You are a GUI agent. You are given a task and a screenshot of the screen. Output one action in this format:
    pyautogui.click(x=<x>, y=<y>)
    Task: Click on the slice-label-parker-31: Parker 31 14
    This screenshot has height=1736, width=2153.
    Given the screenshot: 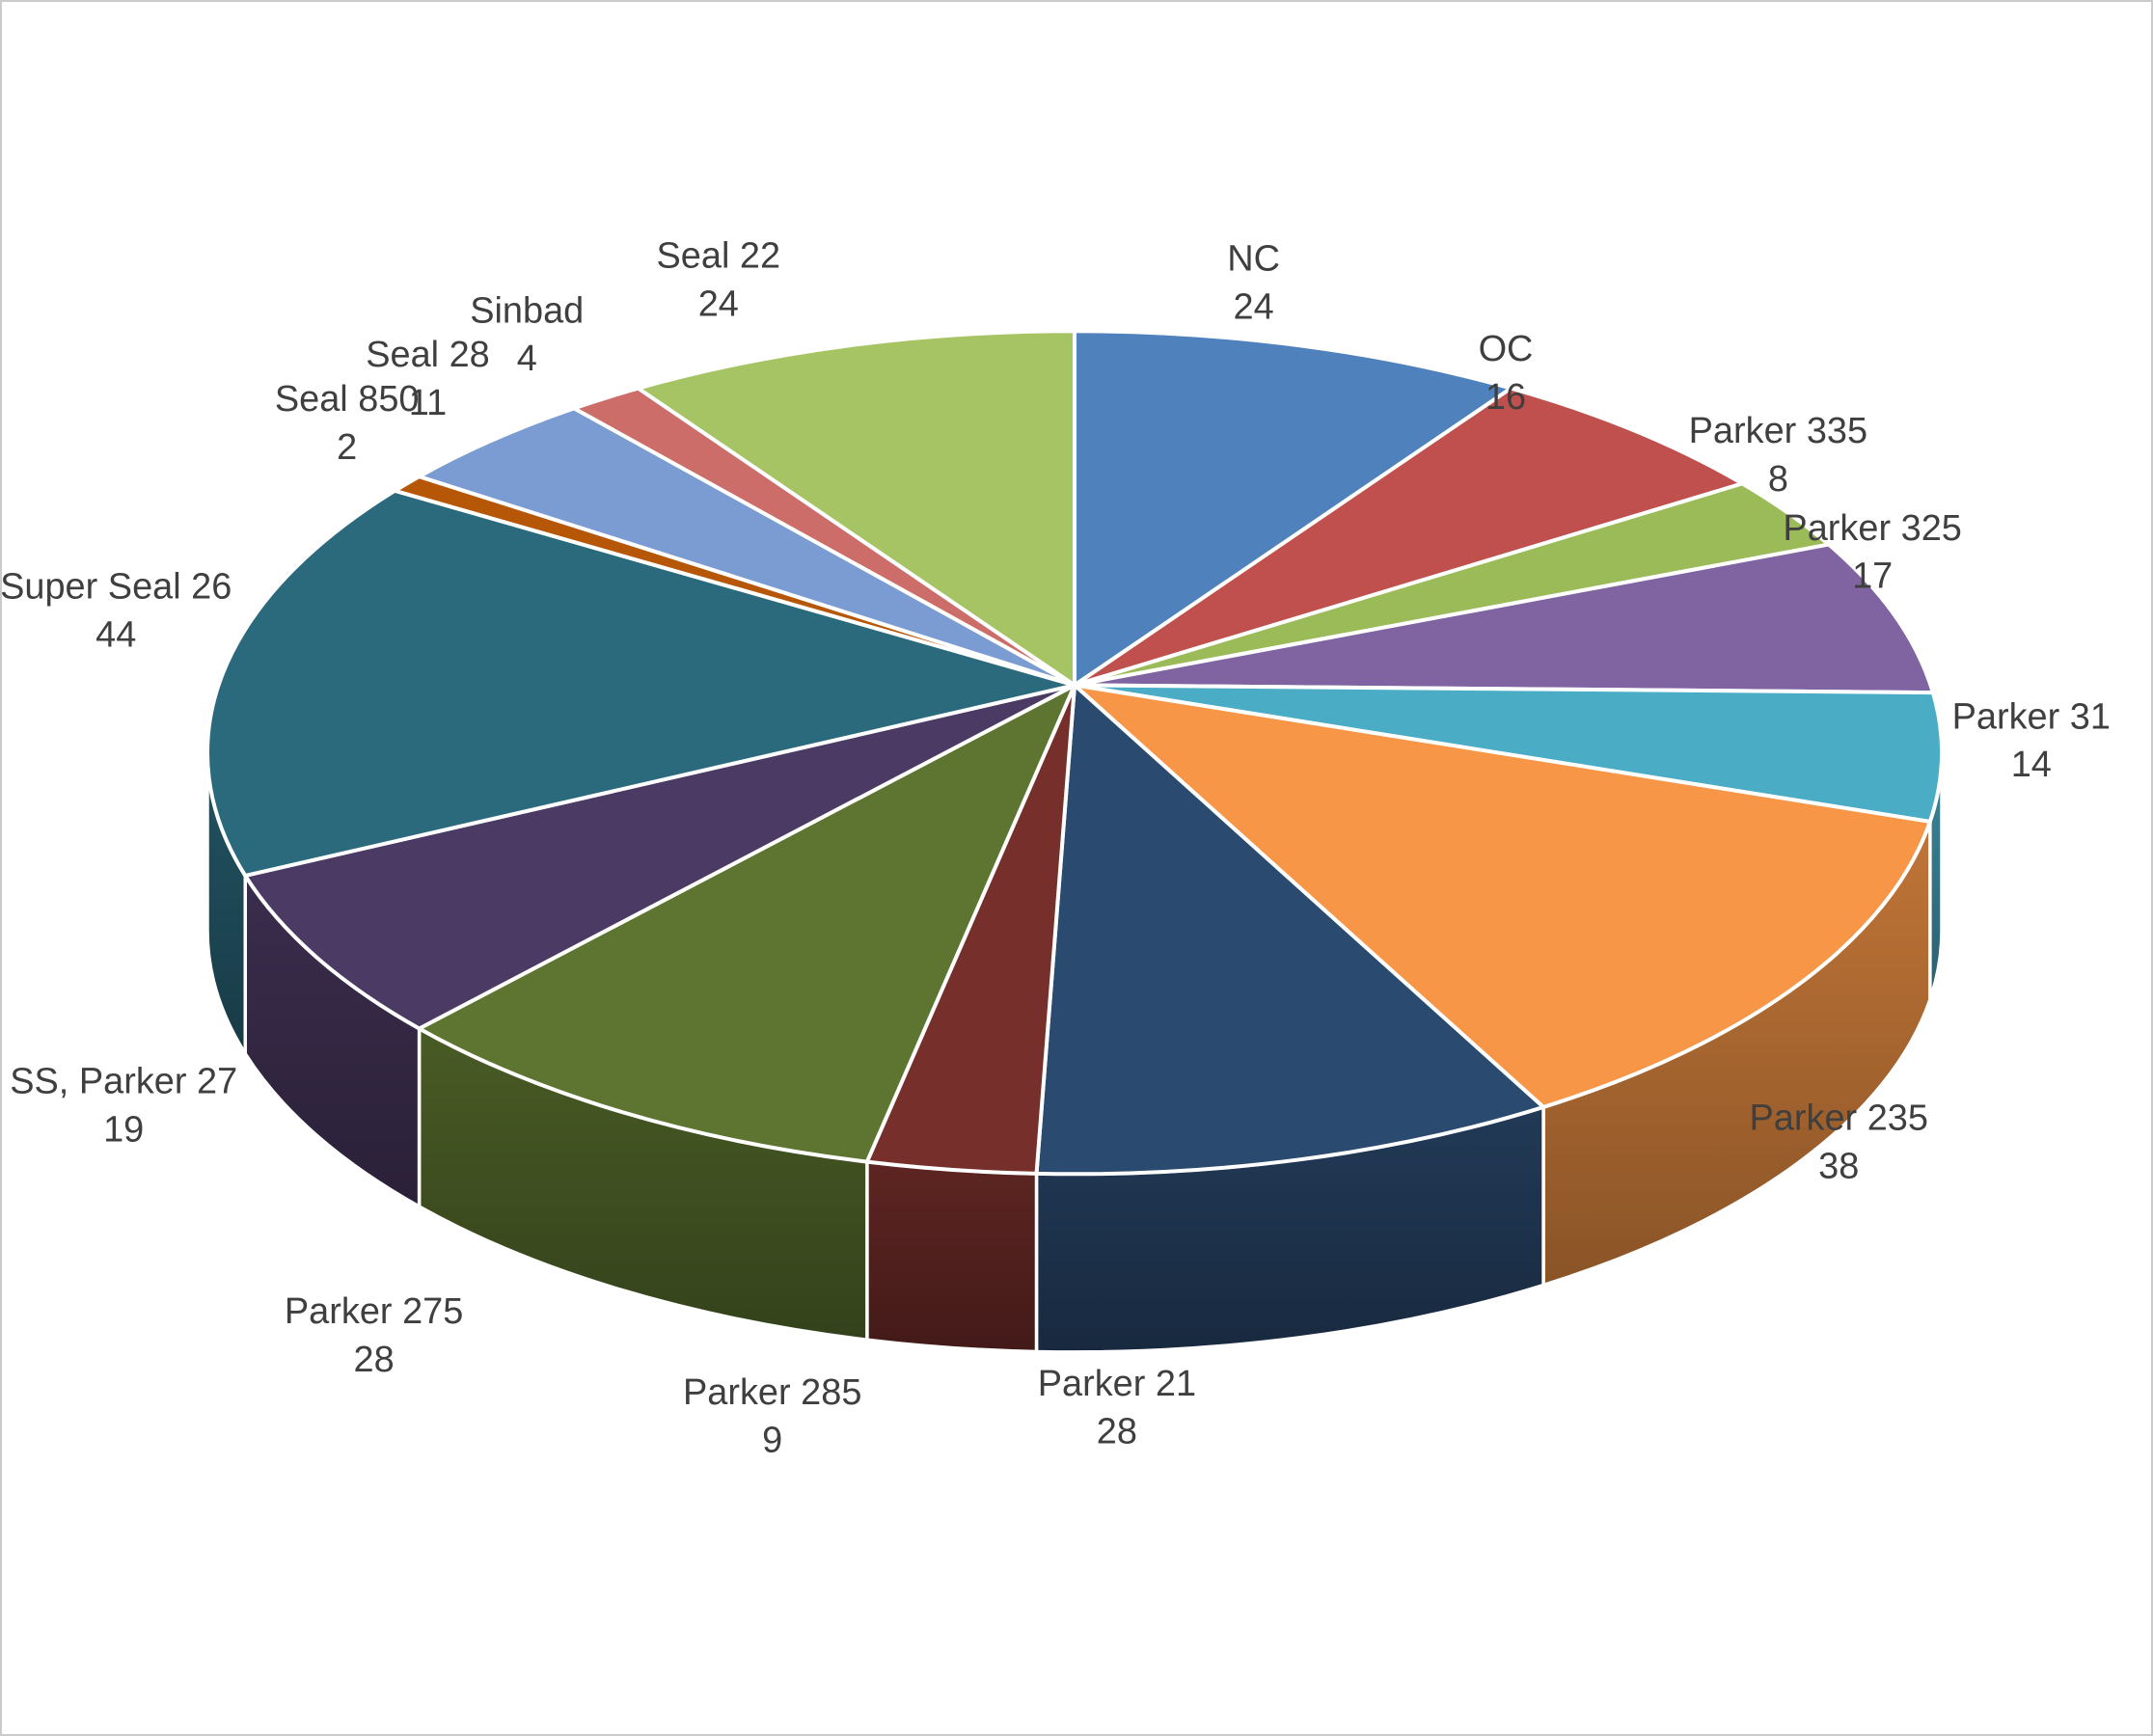 What is the action you would take?
    pyautogui.click(x=2031, y=740)
    